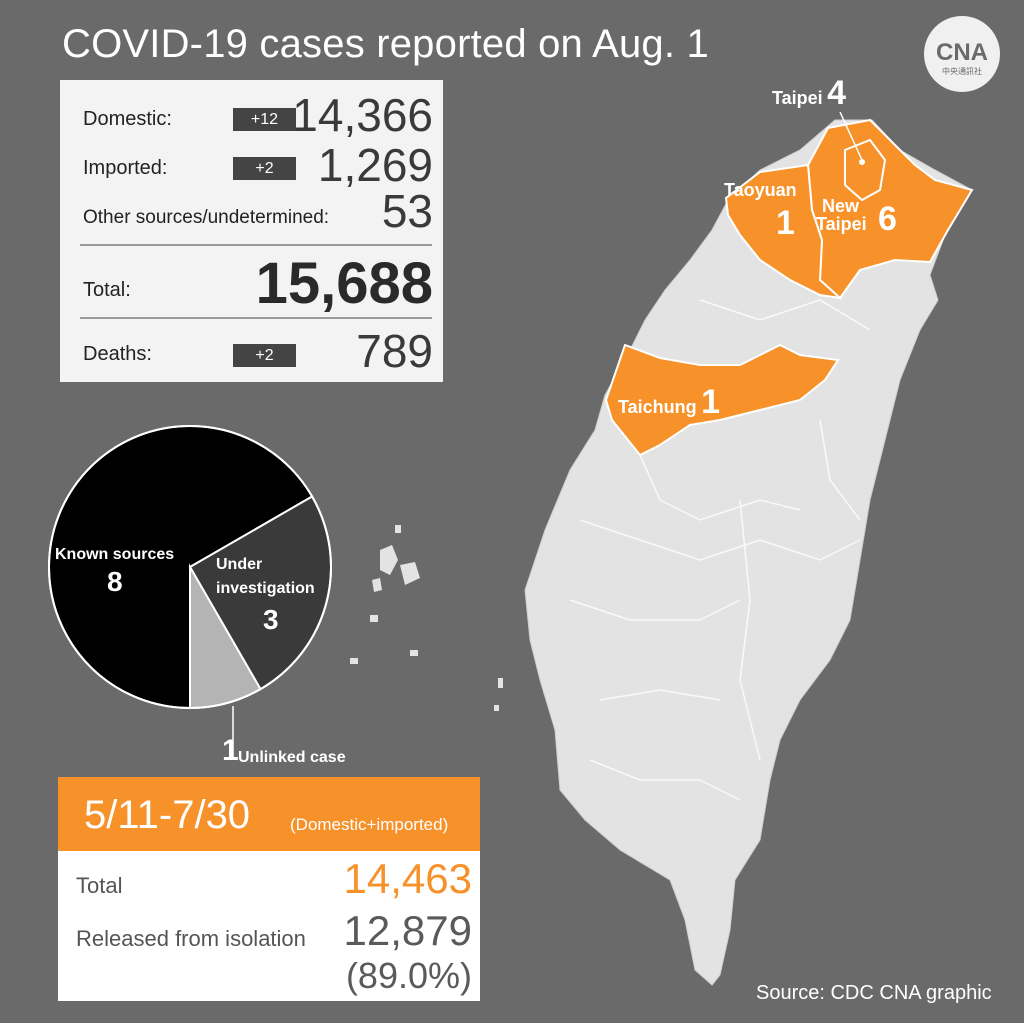 The image size is (1024, 1023). Describe the element at coordinates (107, 290) in the screenshot. I see `total-label: Total:` at that location.